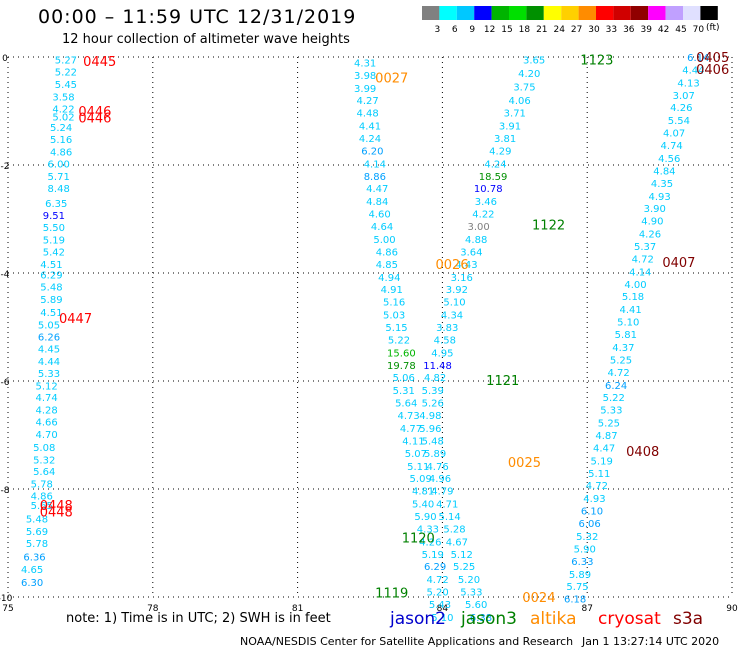 This screenshot has height=650, width=740. I want to click on wave-height-point: 3.90, so click(655, 209).